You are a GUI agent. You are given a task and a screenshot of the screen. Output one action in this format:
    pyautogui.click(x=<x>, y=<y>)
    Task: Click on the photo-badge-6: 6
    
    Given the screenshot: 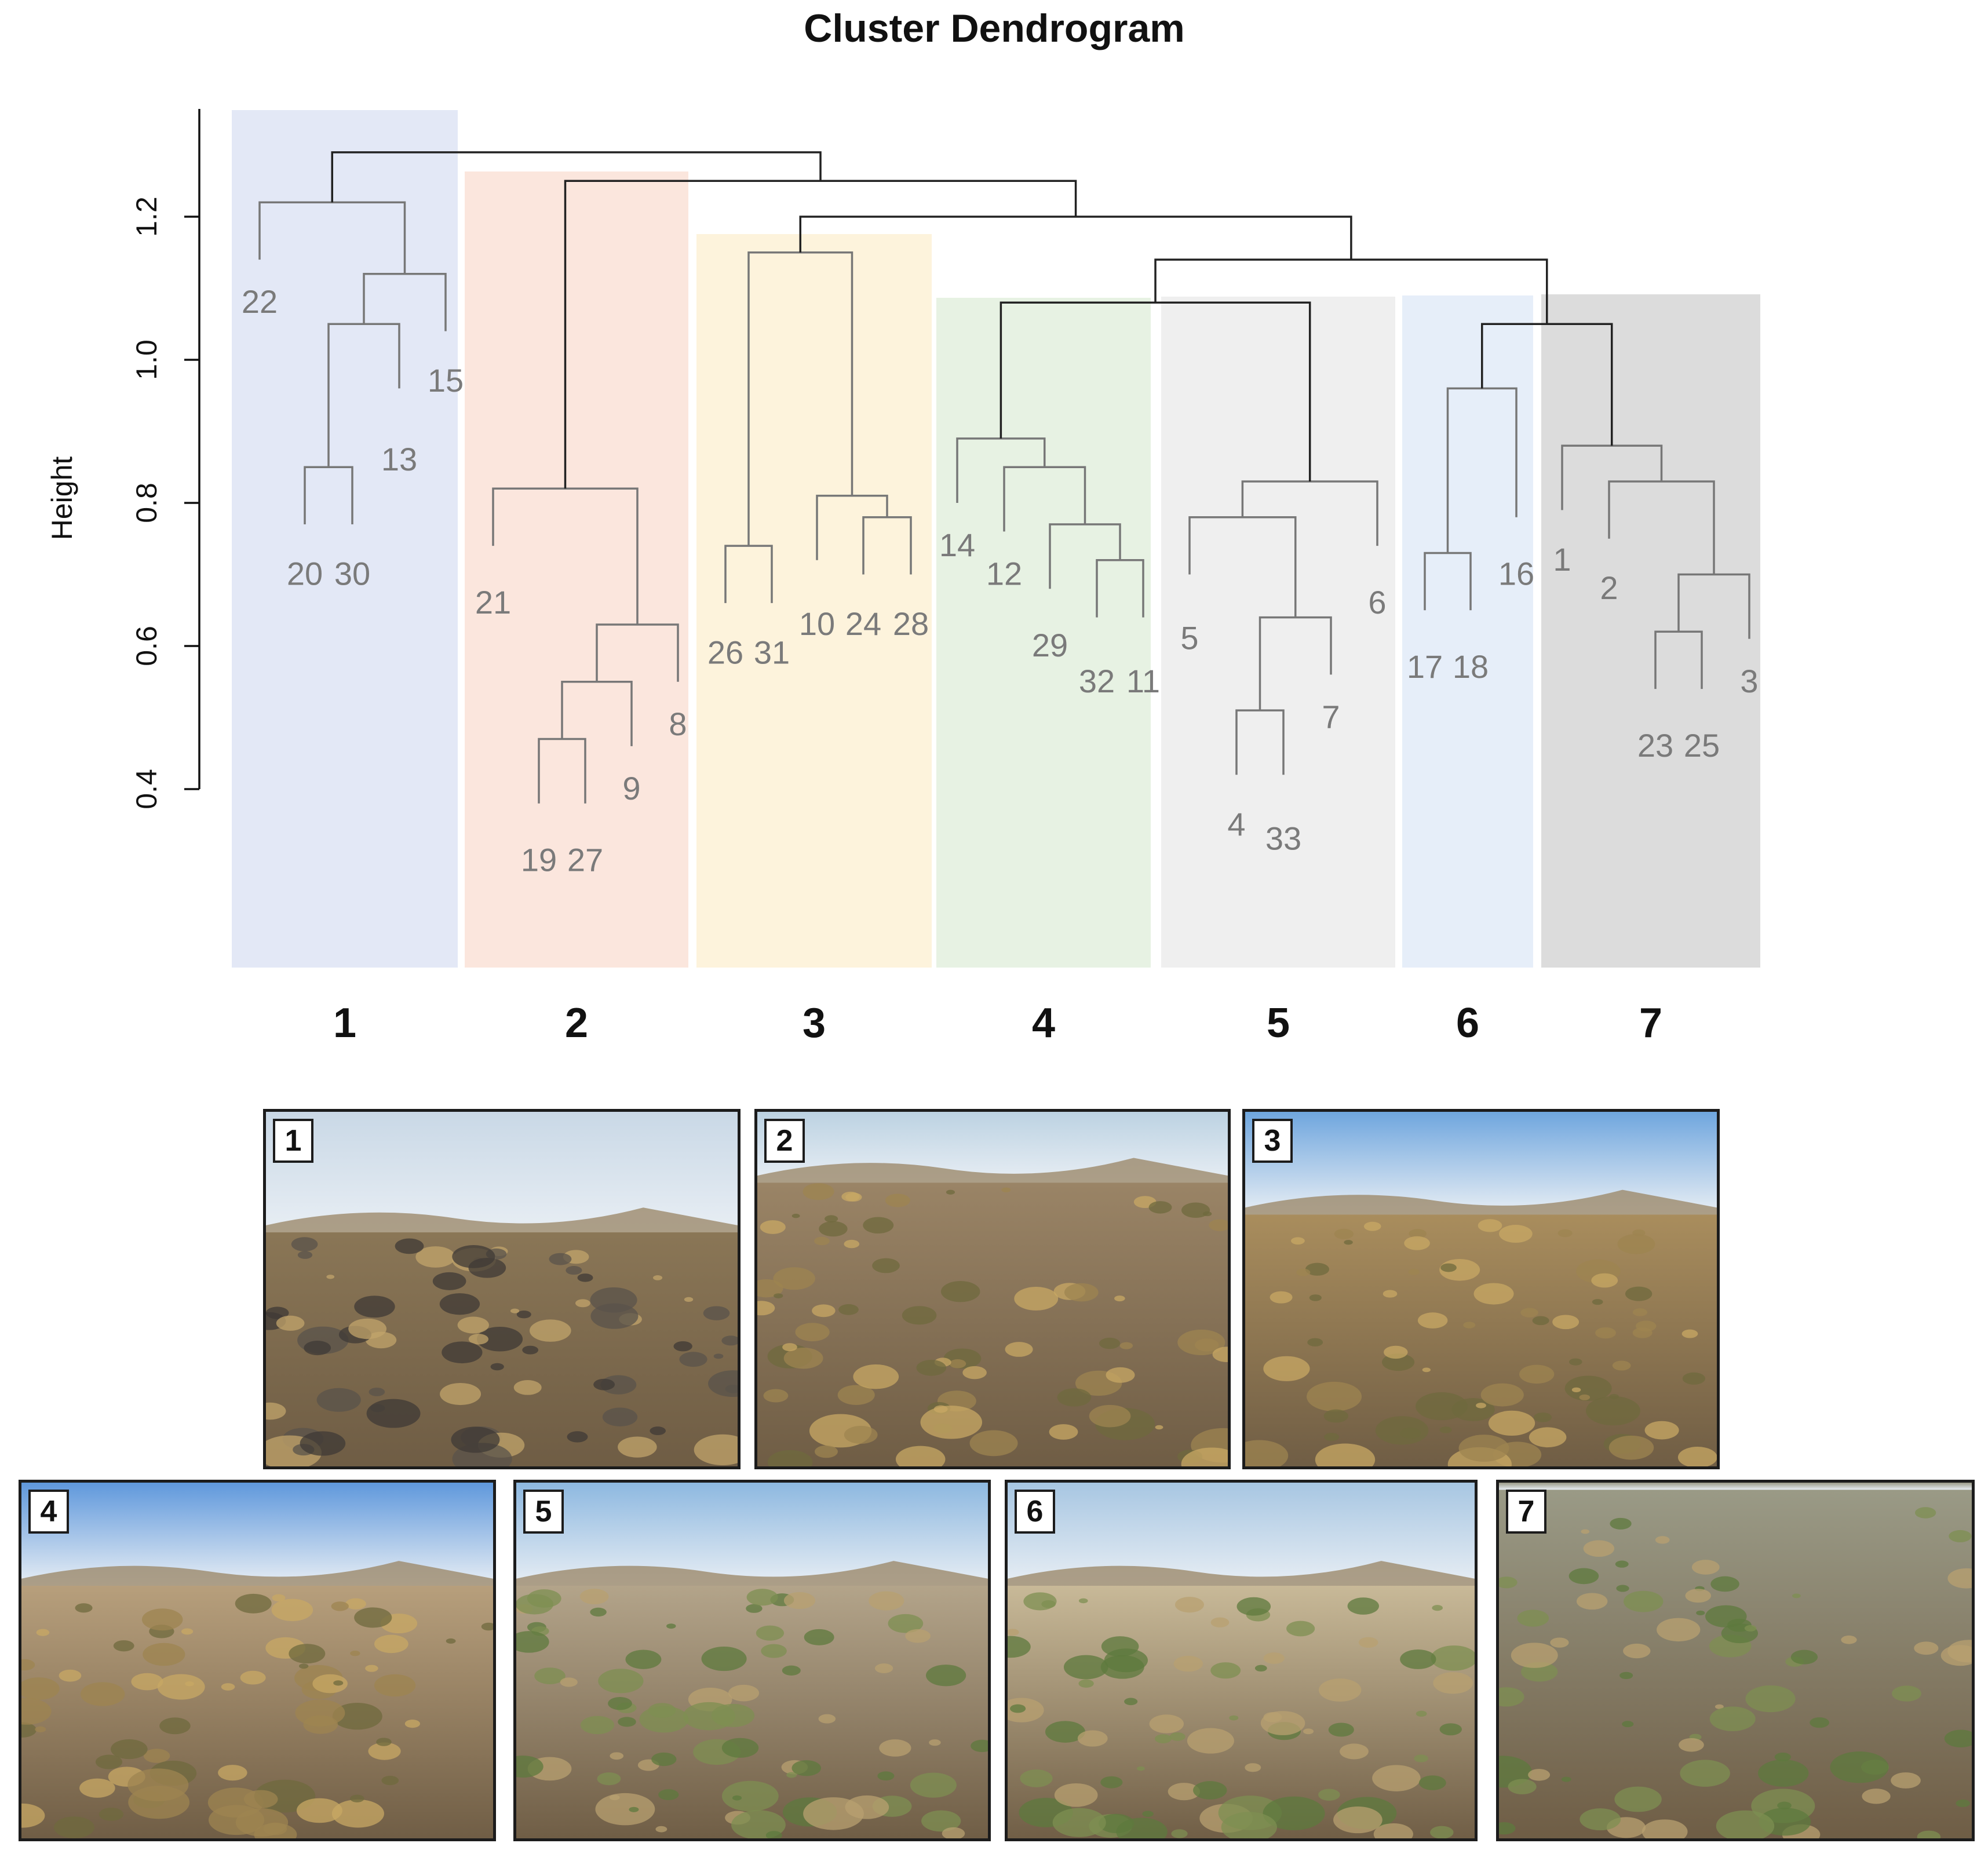 What is the action you would take?
    pyautogui.click(x=1035, y=1512)
    